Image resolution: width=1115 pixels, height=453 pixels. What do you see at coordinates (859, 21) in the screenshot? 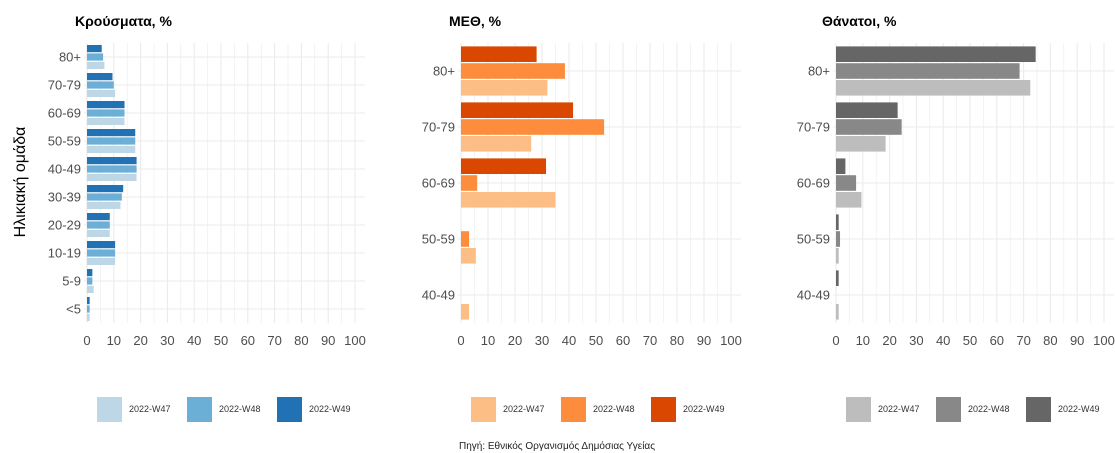
I see `panel-title: Θάνατοι, %` at bounding box center [859, 21].